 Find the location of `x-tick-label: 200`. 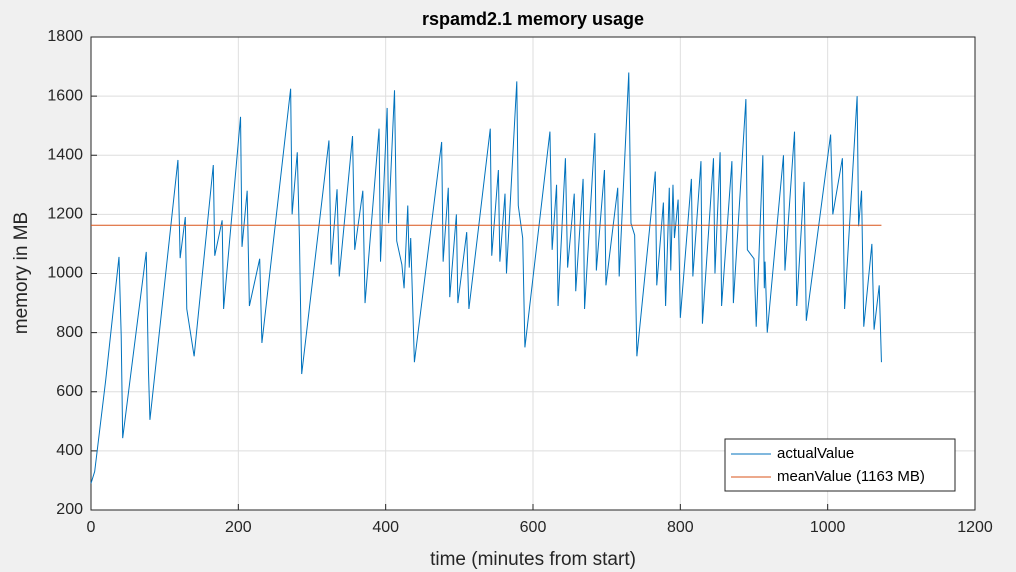

x-tick-label: 200 is located at coordinates (238, 527).